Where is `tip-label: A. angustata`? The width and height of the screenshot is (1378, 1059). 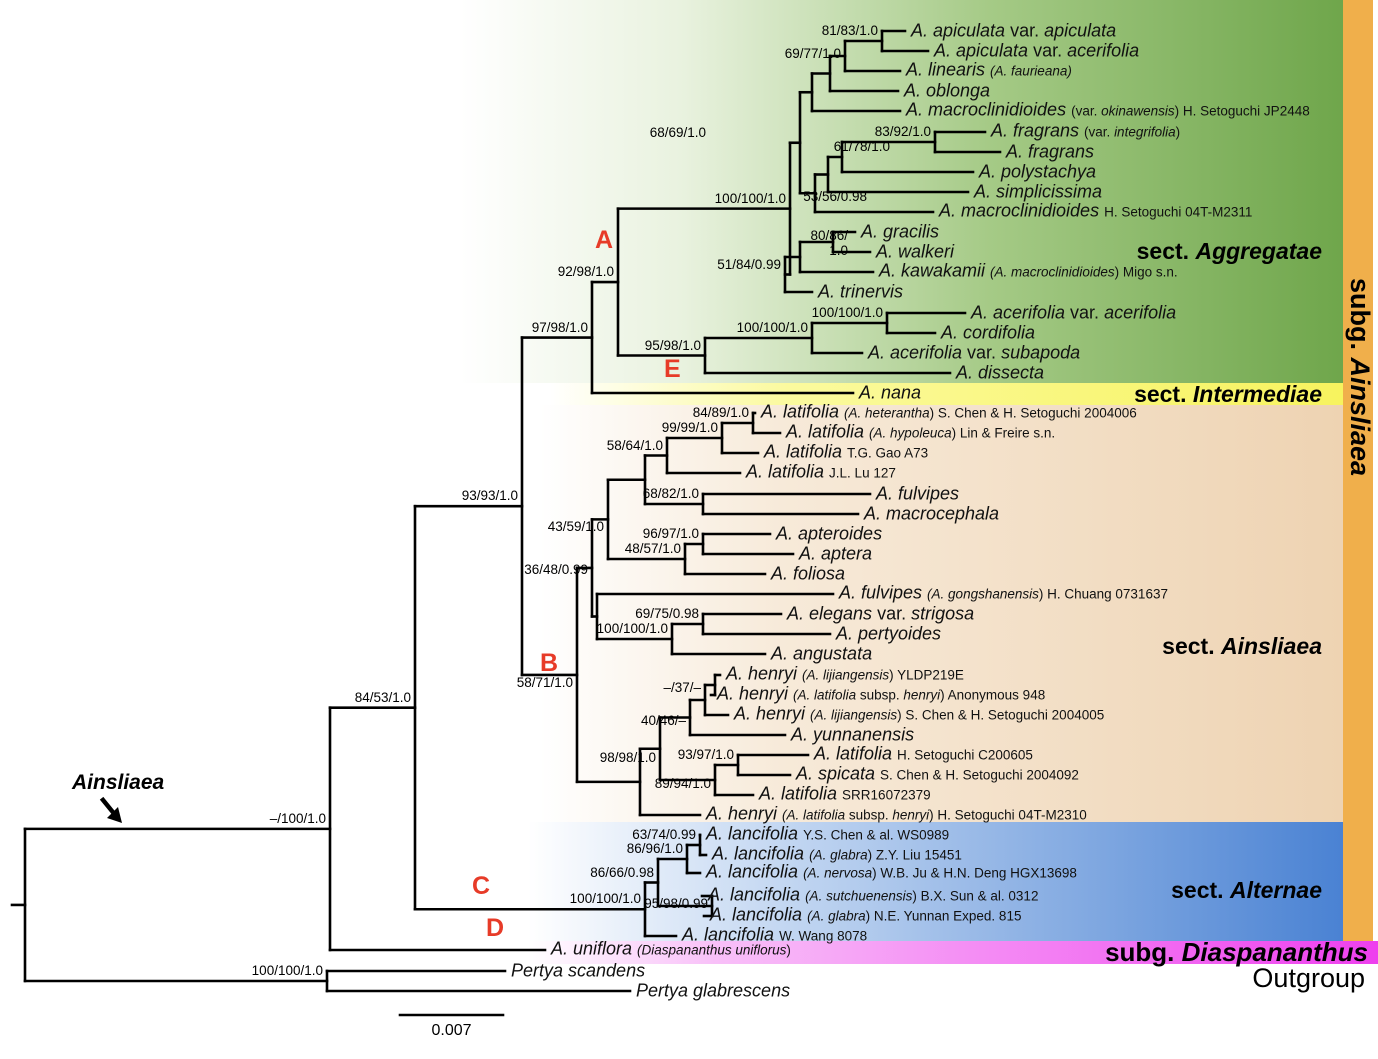
tip-label: A. angustata is located at coordinates (822, 653).